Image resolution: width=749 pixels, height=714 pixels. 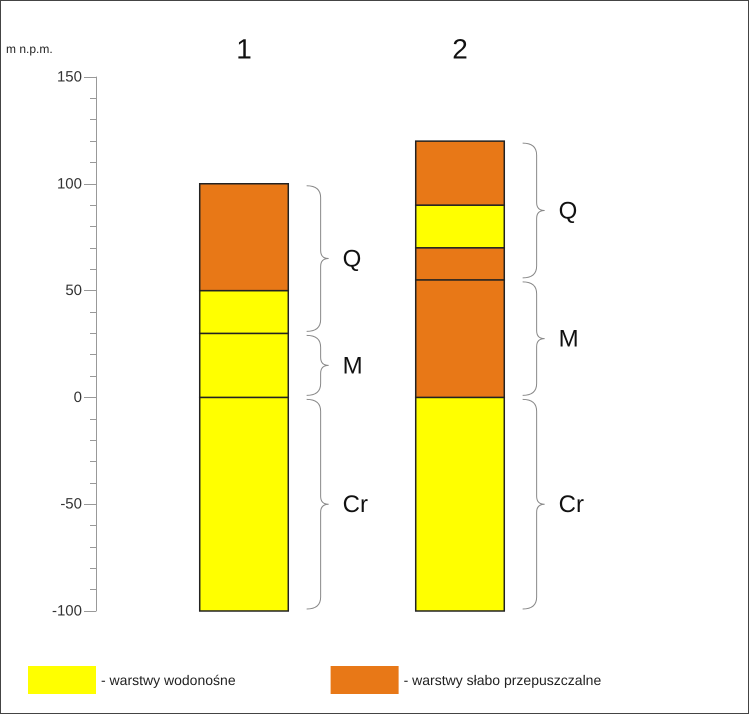 What do you see at coordinates (69, 77) in the screenshot?
I see `y-tick-label: 150` at bounding box center [69, 77].